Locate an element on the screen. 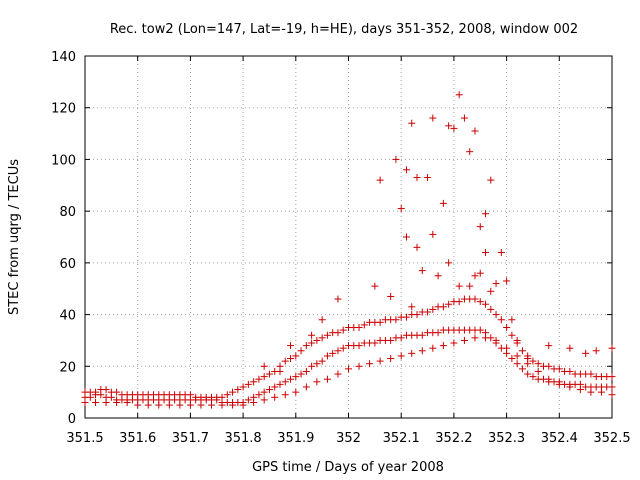 Image resolution: width=640 pixels, height=480 pixels. x-tick-label: 352 is located at coordinates (348, 438).